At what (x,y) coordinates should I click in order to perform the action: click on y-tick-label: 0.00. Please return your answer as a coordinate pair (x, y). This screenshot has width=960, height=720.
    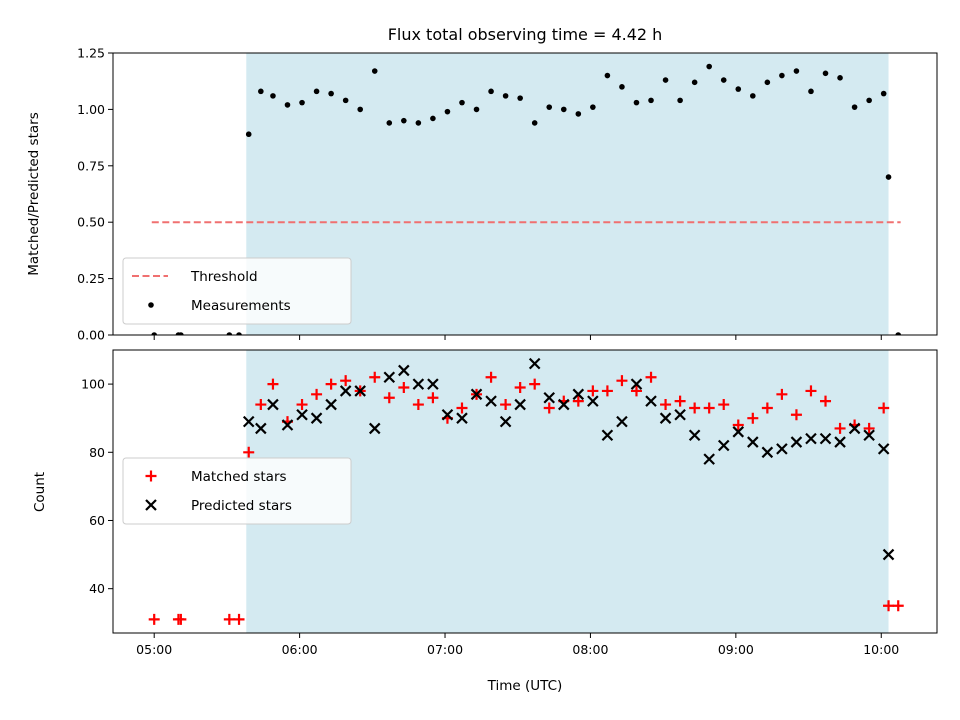
    Looking at the image, I should click on (91, 335).